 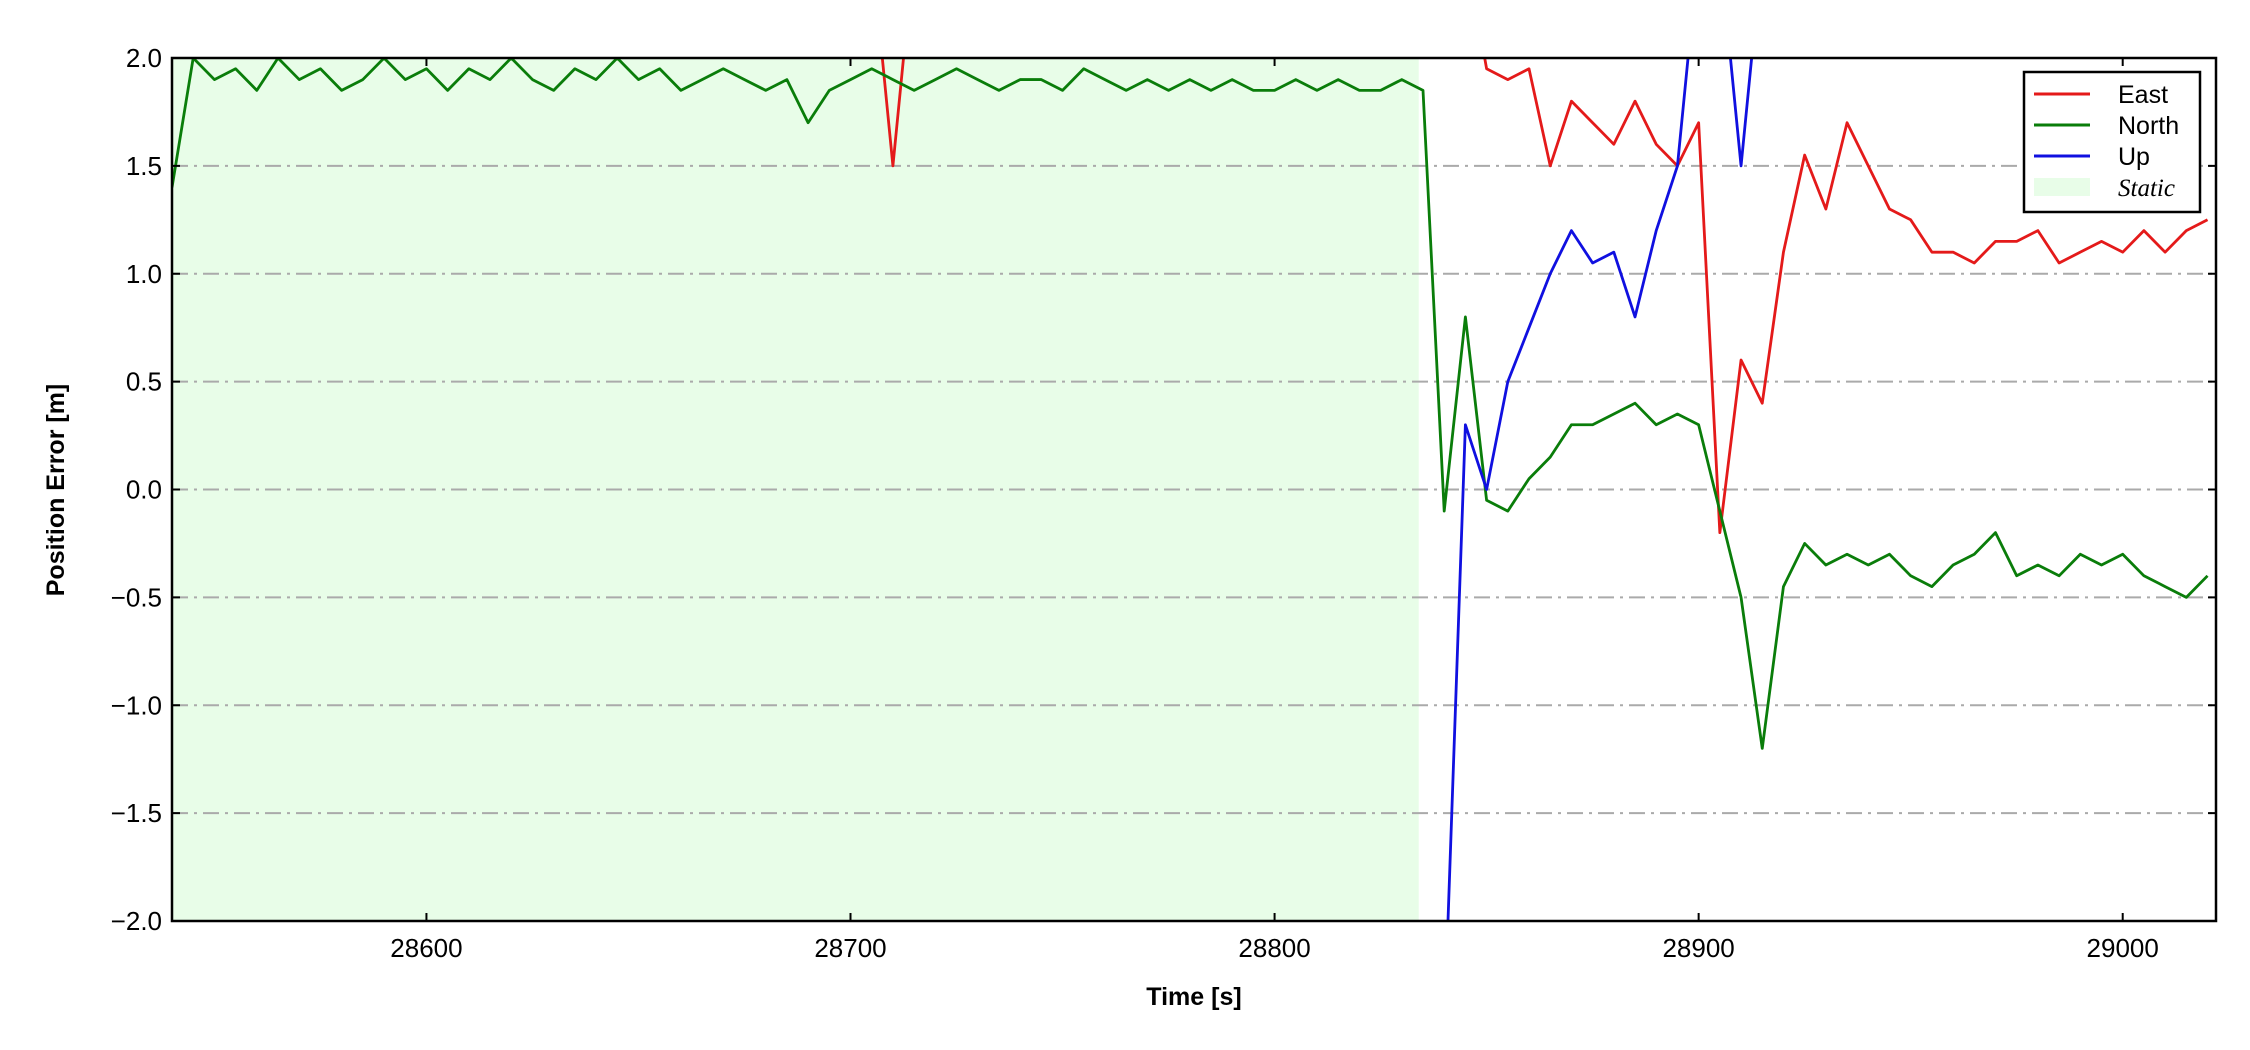 What do you see at coordinates (136, 921) in the screenshot?
I see `y-tick-label: −2.0` at bounding box center [136, 921].